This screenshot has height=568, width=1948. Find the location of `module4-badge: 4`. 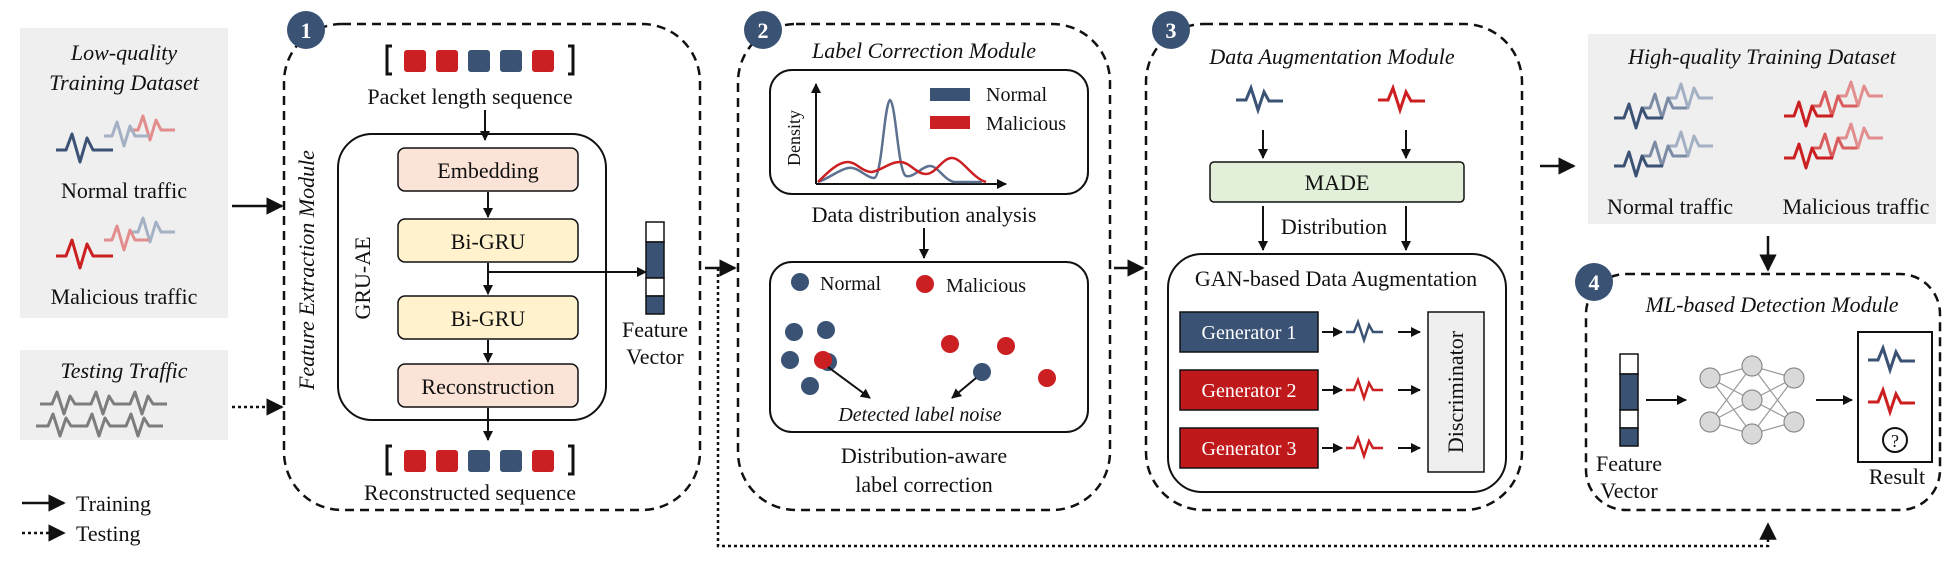

module4-badge: 4 is located at coordinates (1594, 282).